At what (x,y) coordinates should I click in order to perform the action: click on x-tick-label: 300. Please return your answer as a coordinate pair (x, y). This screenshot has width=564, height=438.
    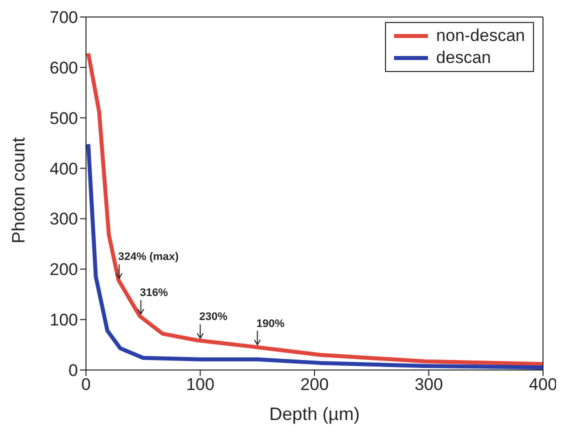
    Looking at the image, I should click on (428, 384).